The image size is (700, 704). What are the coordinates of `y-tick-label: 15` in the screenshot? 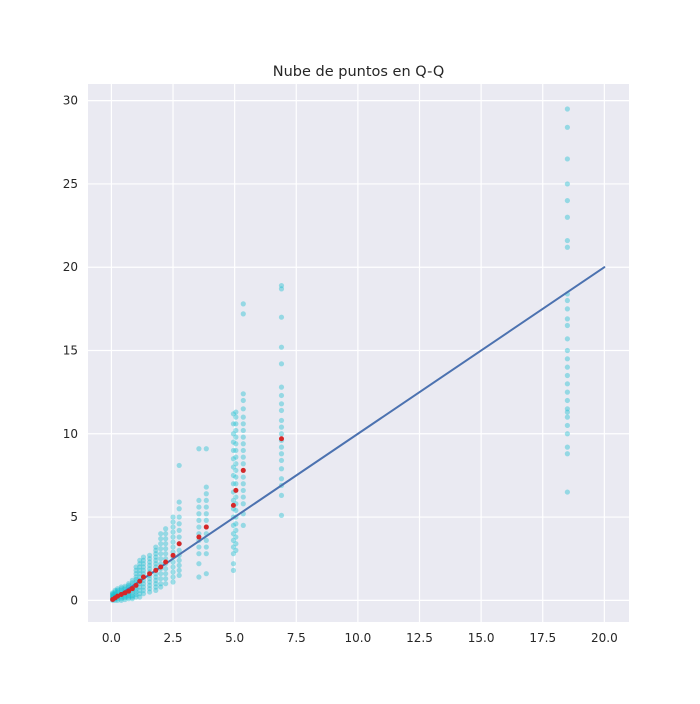 It's located at (70, 351).